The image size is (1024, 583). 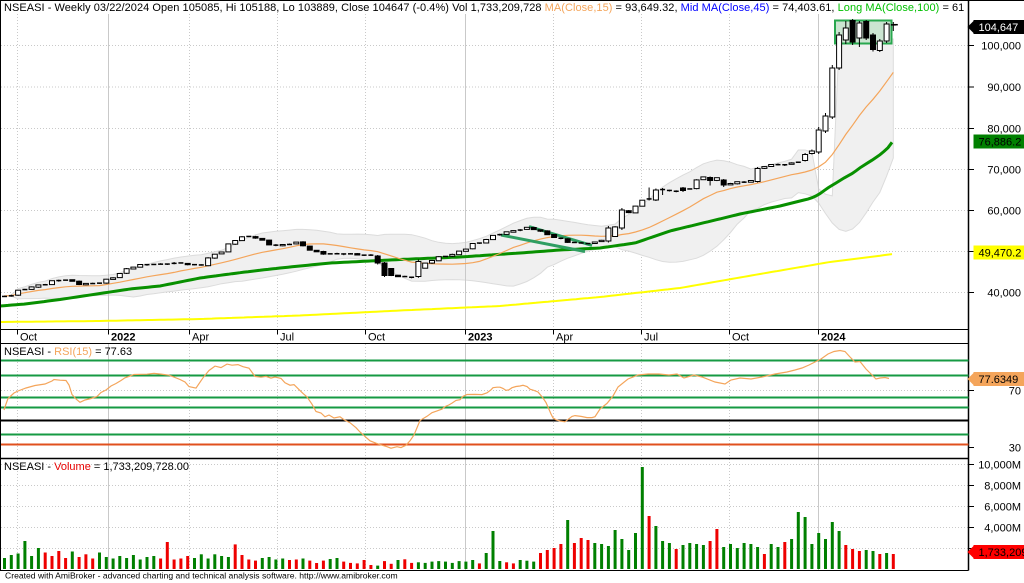 I want to click on svg-text: 2022, so click(x=123, y=338).